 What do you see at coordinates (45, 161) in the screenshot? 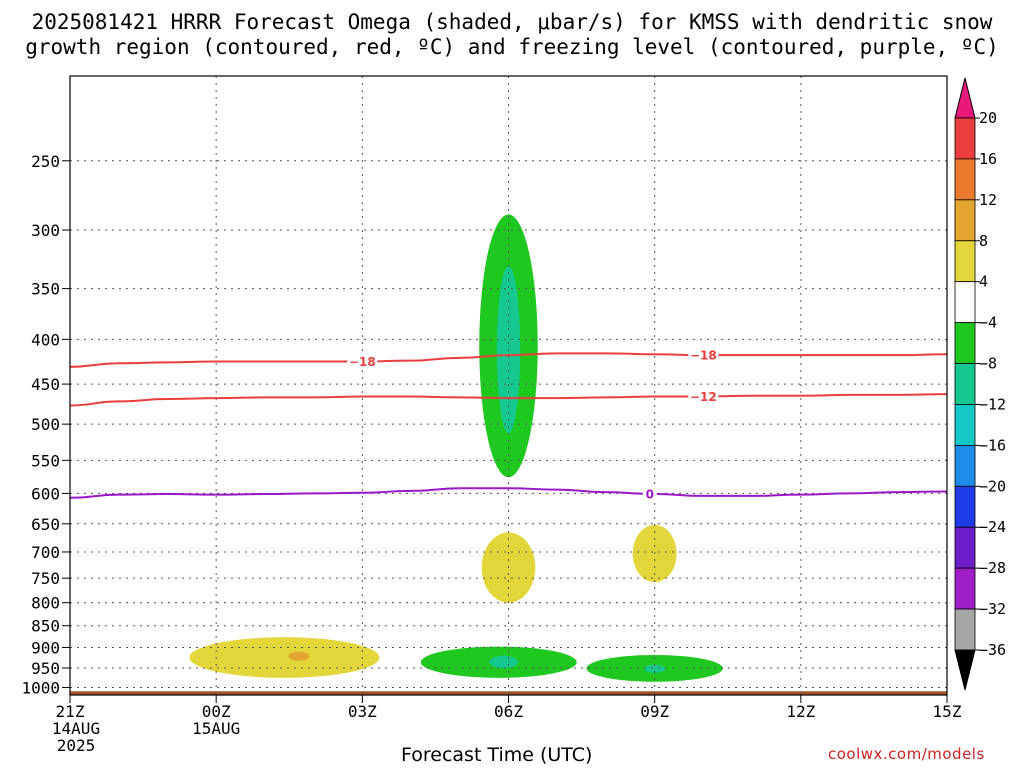
I see `y-tick-label: 250` at bounding box center [45, 161].